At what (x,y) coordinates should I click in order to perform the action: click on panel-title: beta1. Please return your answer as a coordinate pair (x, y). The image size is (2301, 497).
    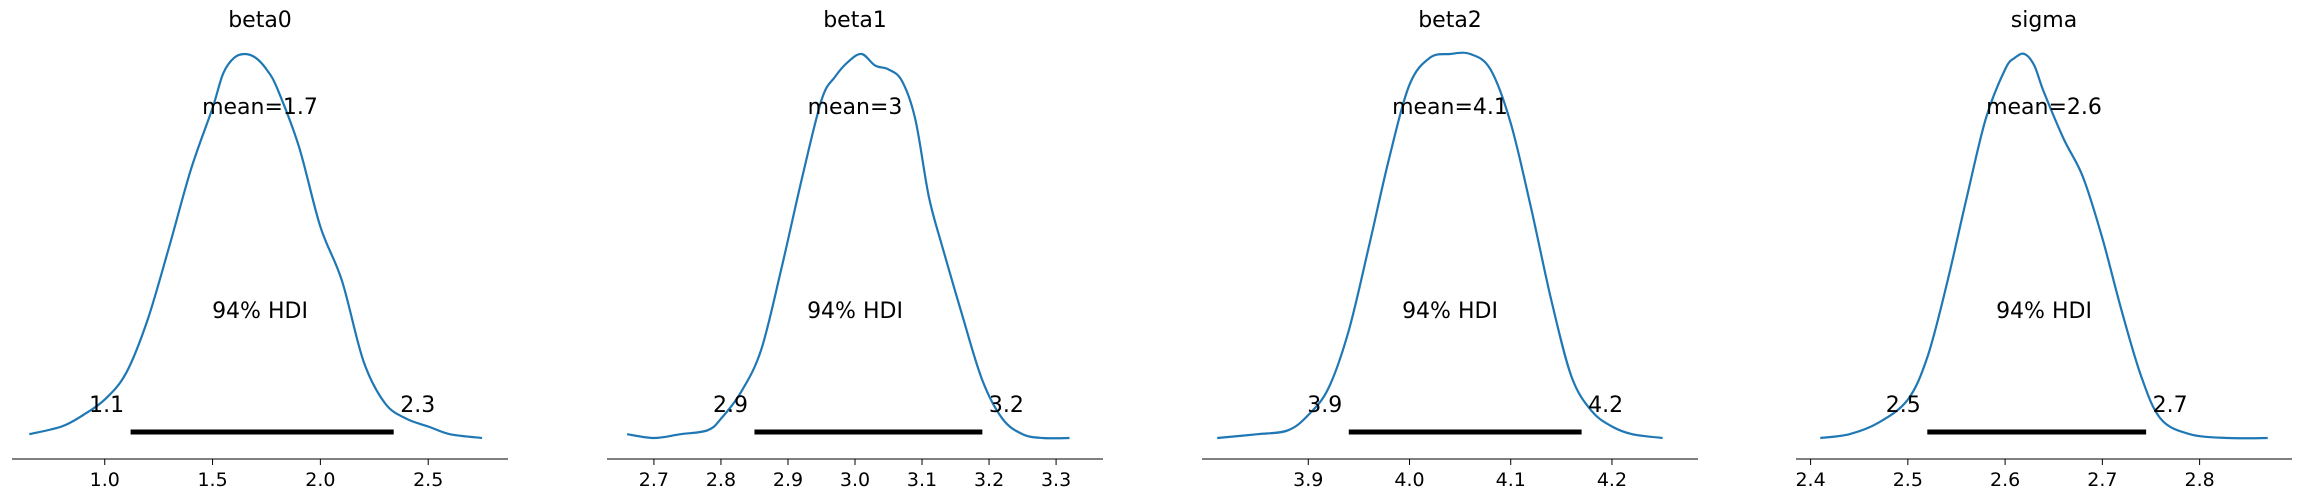
    Looking at the image, I should click on (855, 20).